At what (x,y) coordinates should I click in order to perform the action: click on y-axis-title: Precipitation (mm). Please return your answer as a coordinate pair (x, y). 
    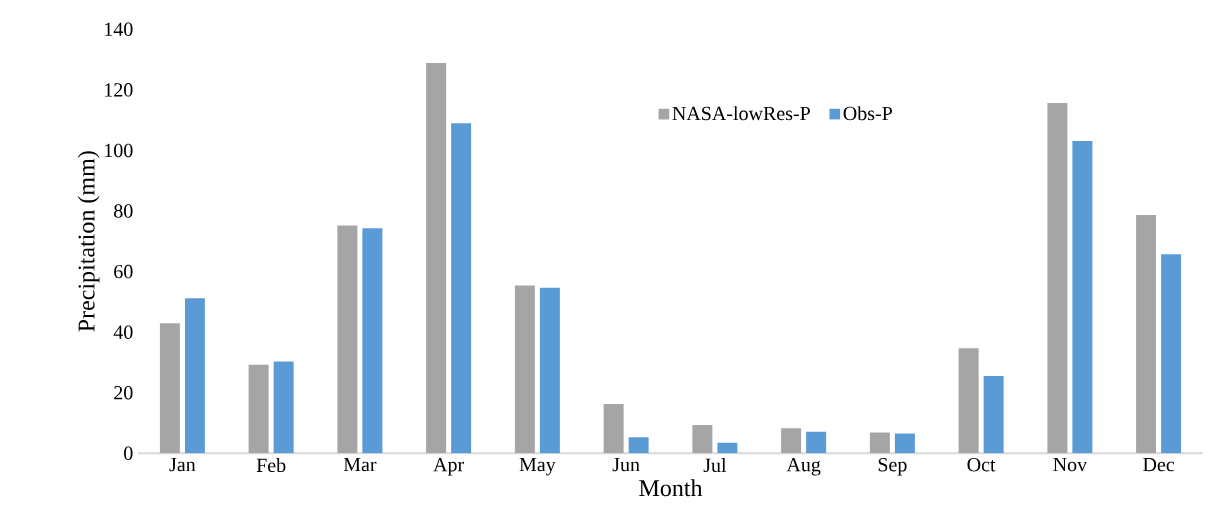
    Looking at the image, I should click on (88, 241).